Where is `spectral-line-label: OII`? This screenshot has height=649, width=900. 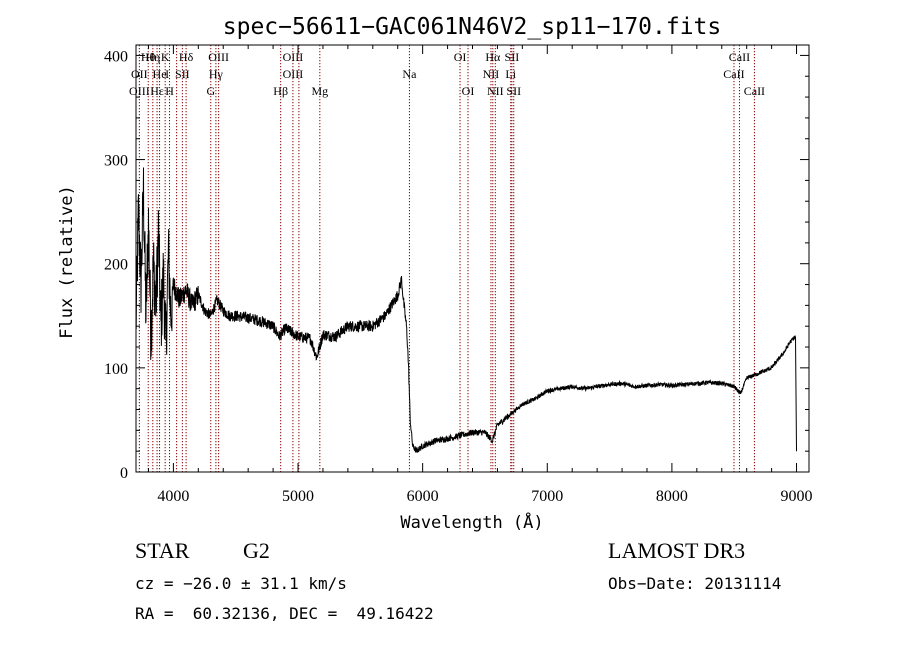 spectral-line-label: OII is located at coordinates (139, 74).